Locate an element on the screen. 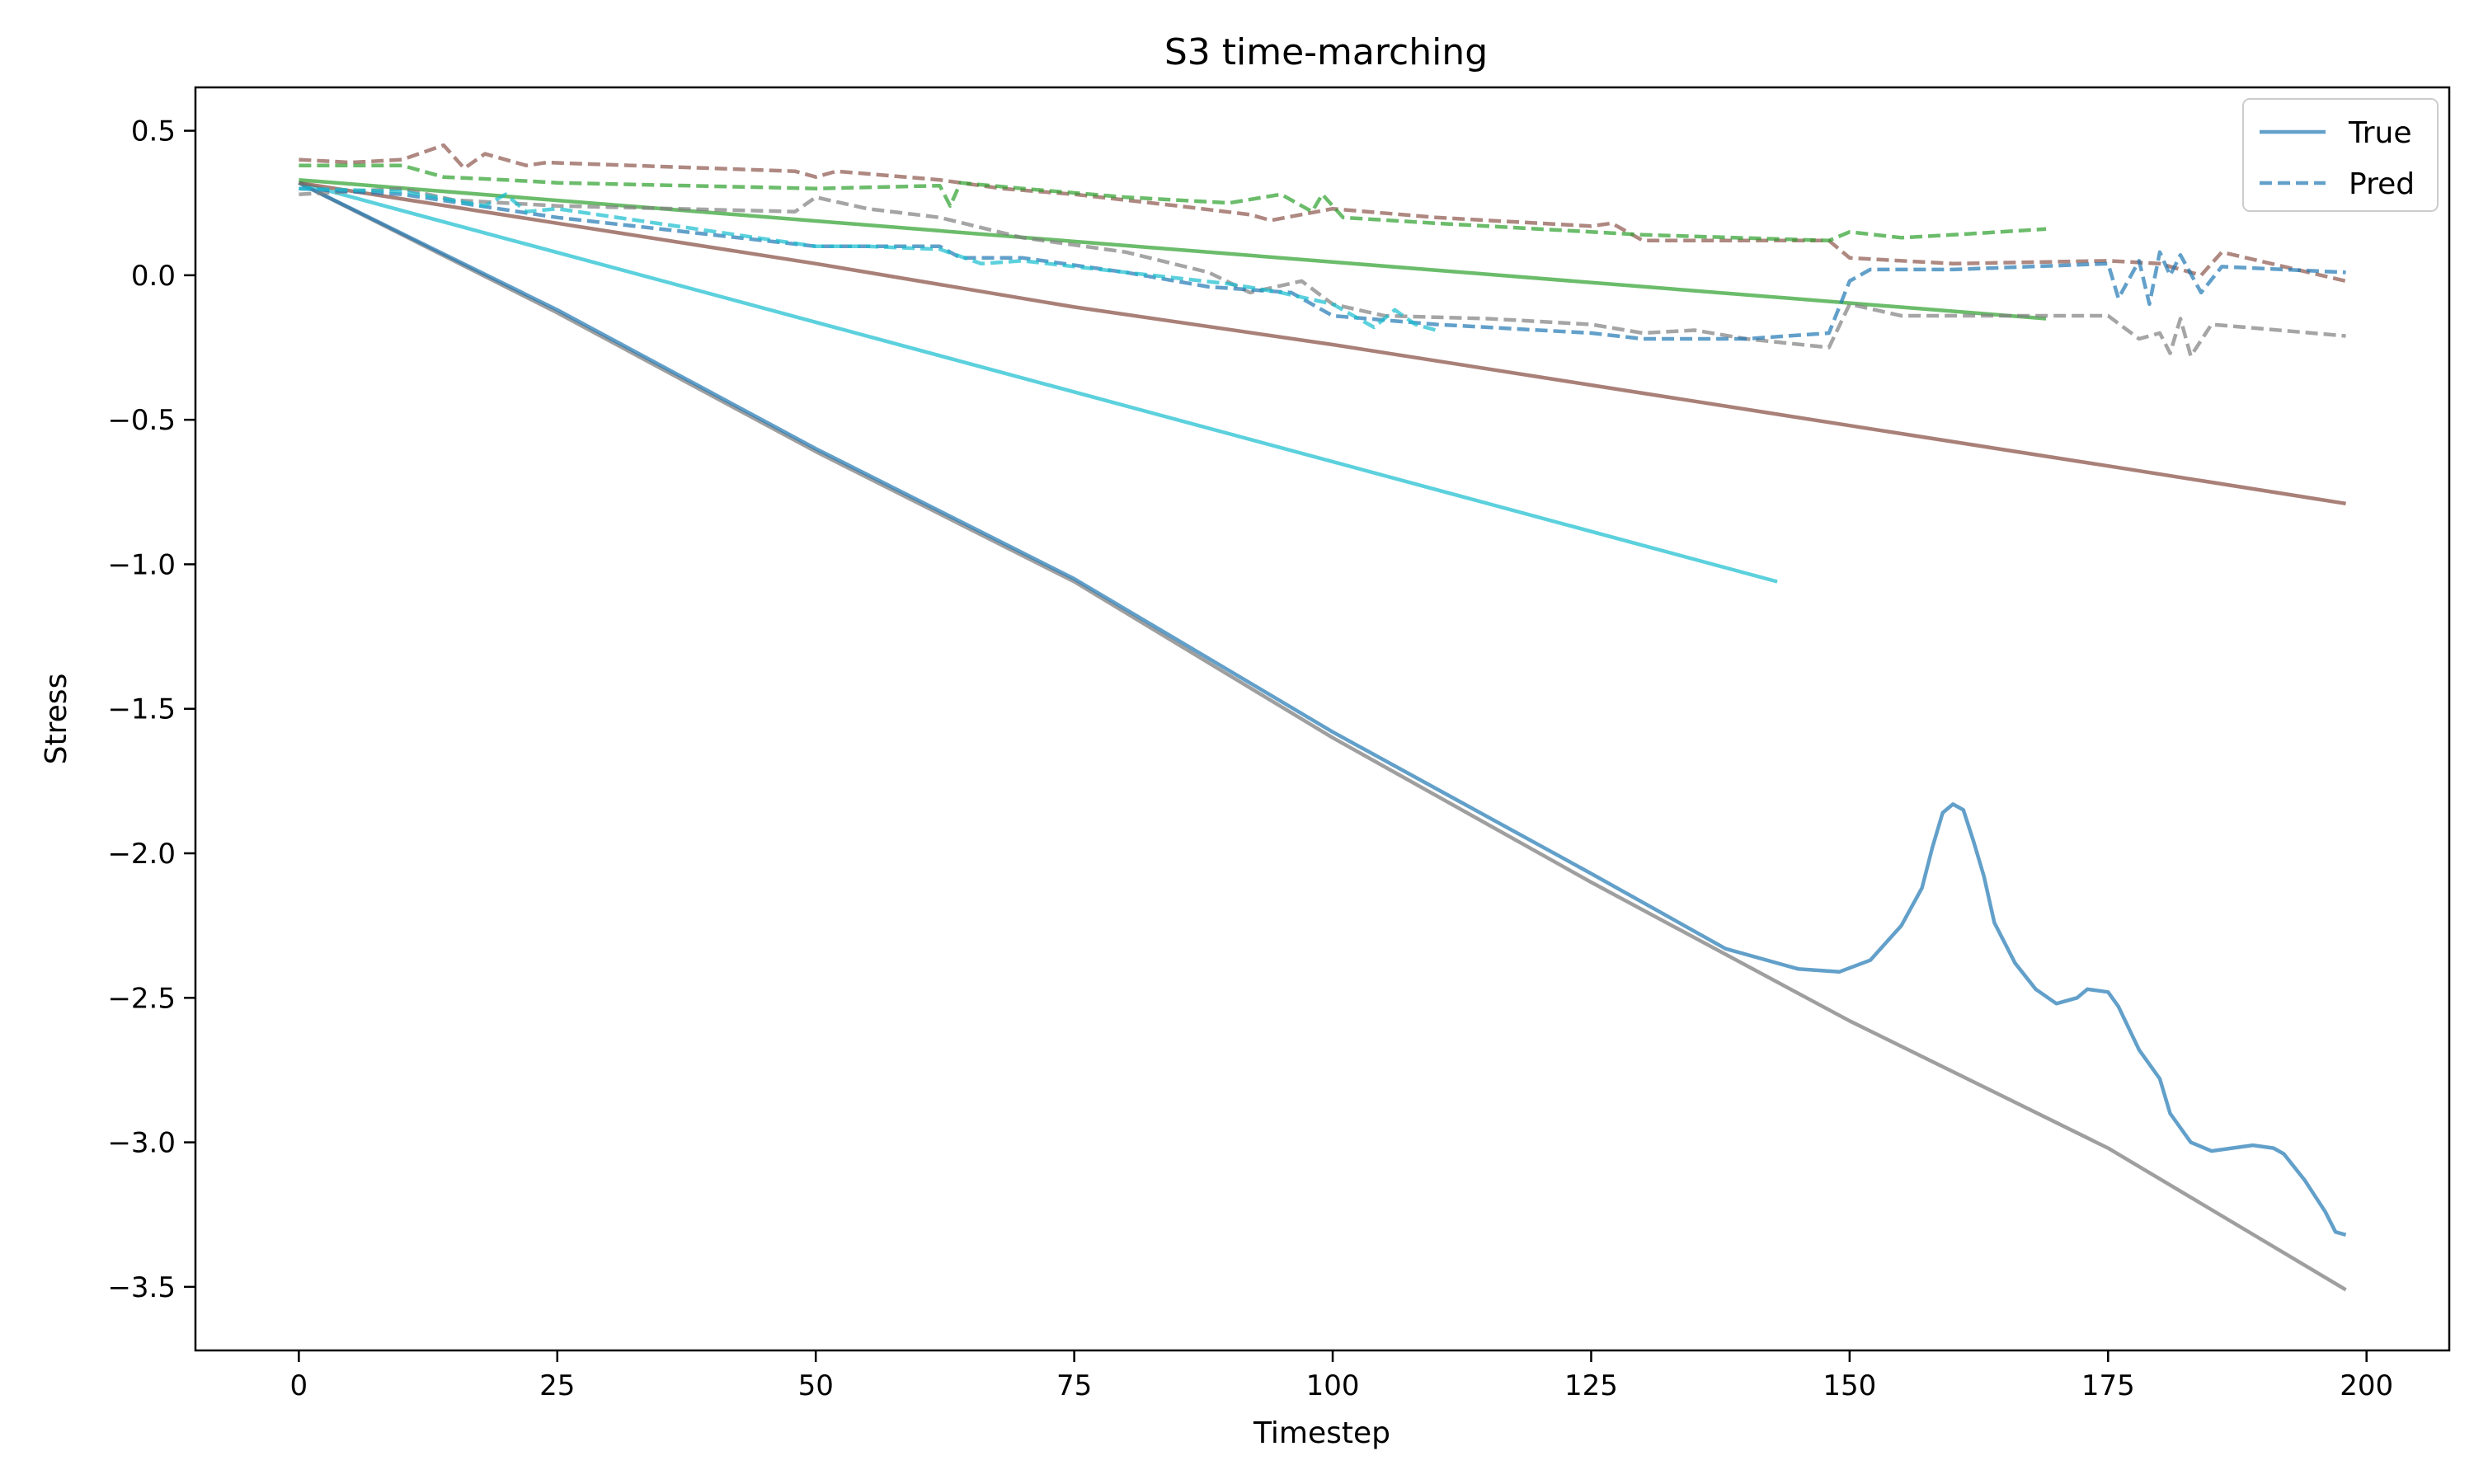 This screenshot has width=2474, height=1484. x-tick-label: 50 is located at coordinates (816, 1385).